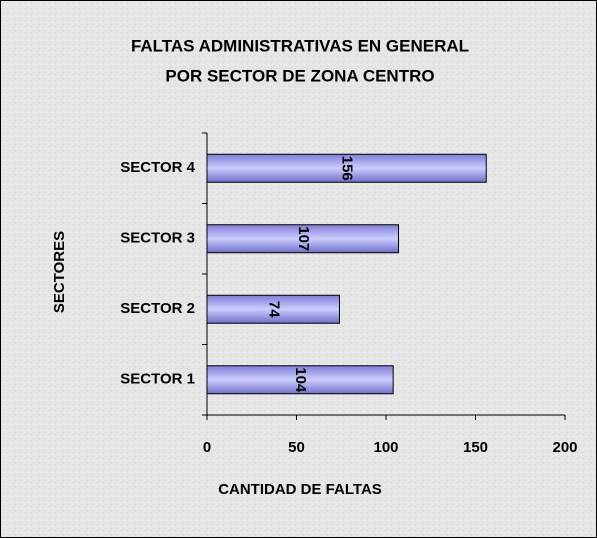 The image size is (597, 538). What do you see at coordinates (296, 447) in the screenshot?
I see `x-tick-label: 50` at bounding box center [296, 447].